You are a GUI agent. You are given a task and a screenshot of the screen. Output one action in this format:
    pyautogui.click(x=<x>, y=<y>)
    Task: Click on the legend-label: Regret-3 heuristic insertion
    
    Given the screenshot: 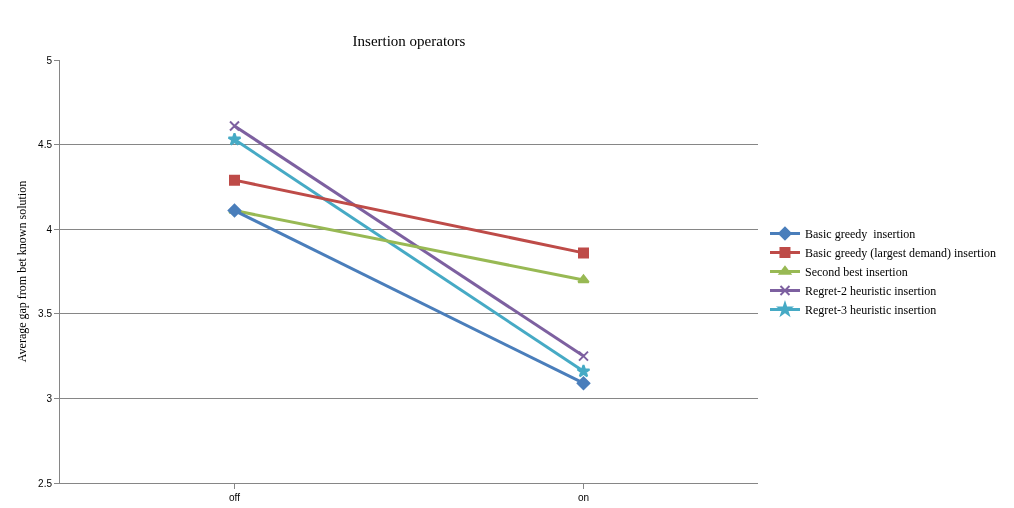 What is the action you would take?
    pyautogui.click(x=870, y=310)
    